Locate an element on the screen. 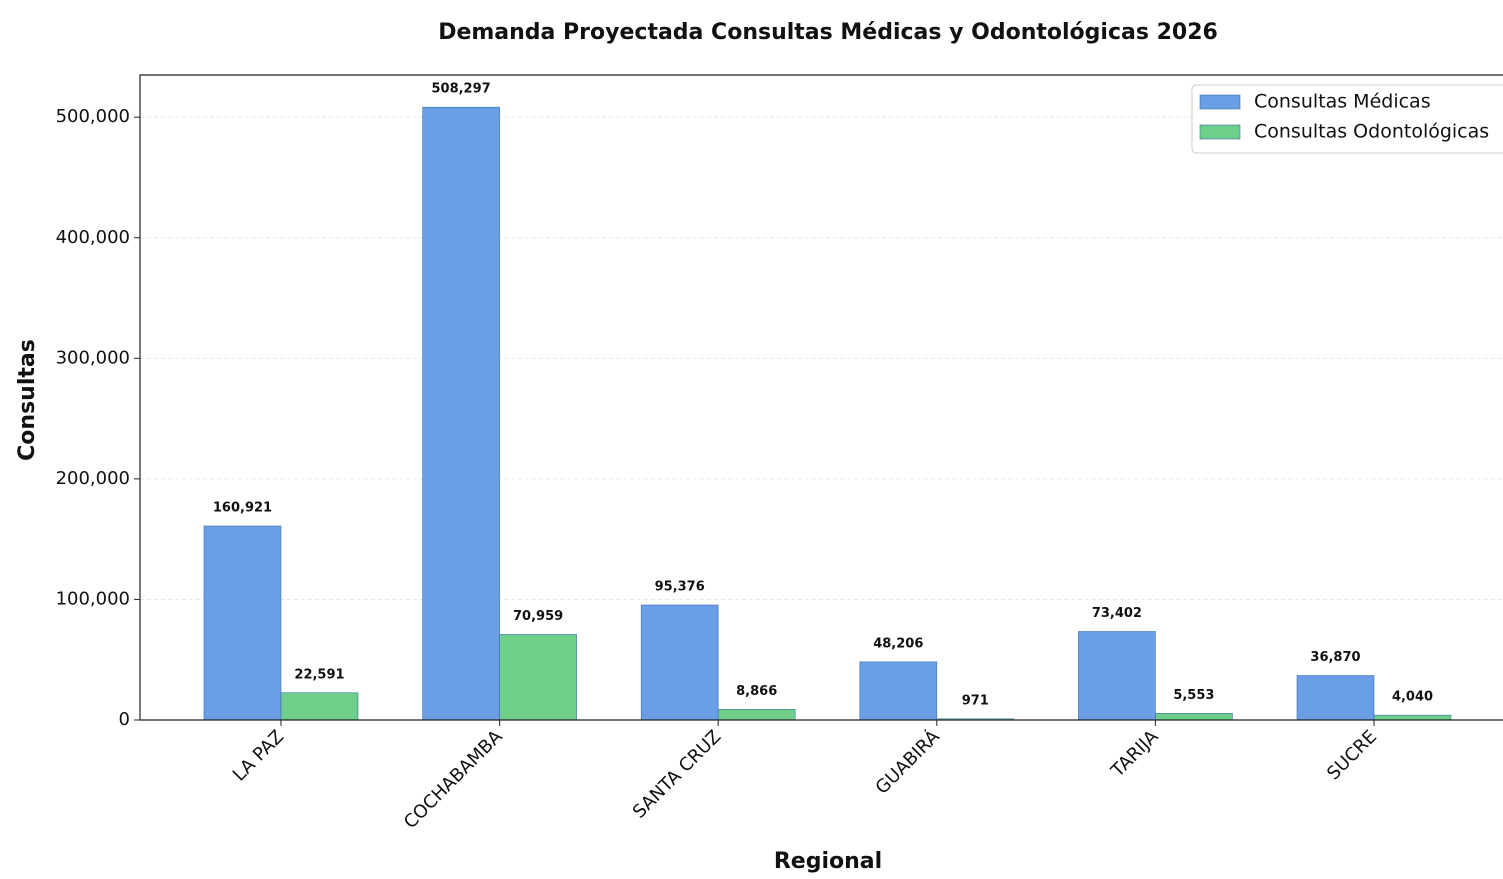 Image resolution: width=1503 pixels, height=879 pixels. value-label: 160,921 is located at coordinates (242, 507).